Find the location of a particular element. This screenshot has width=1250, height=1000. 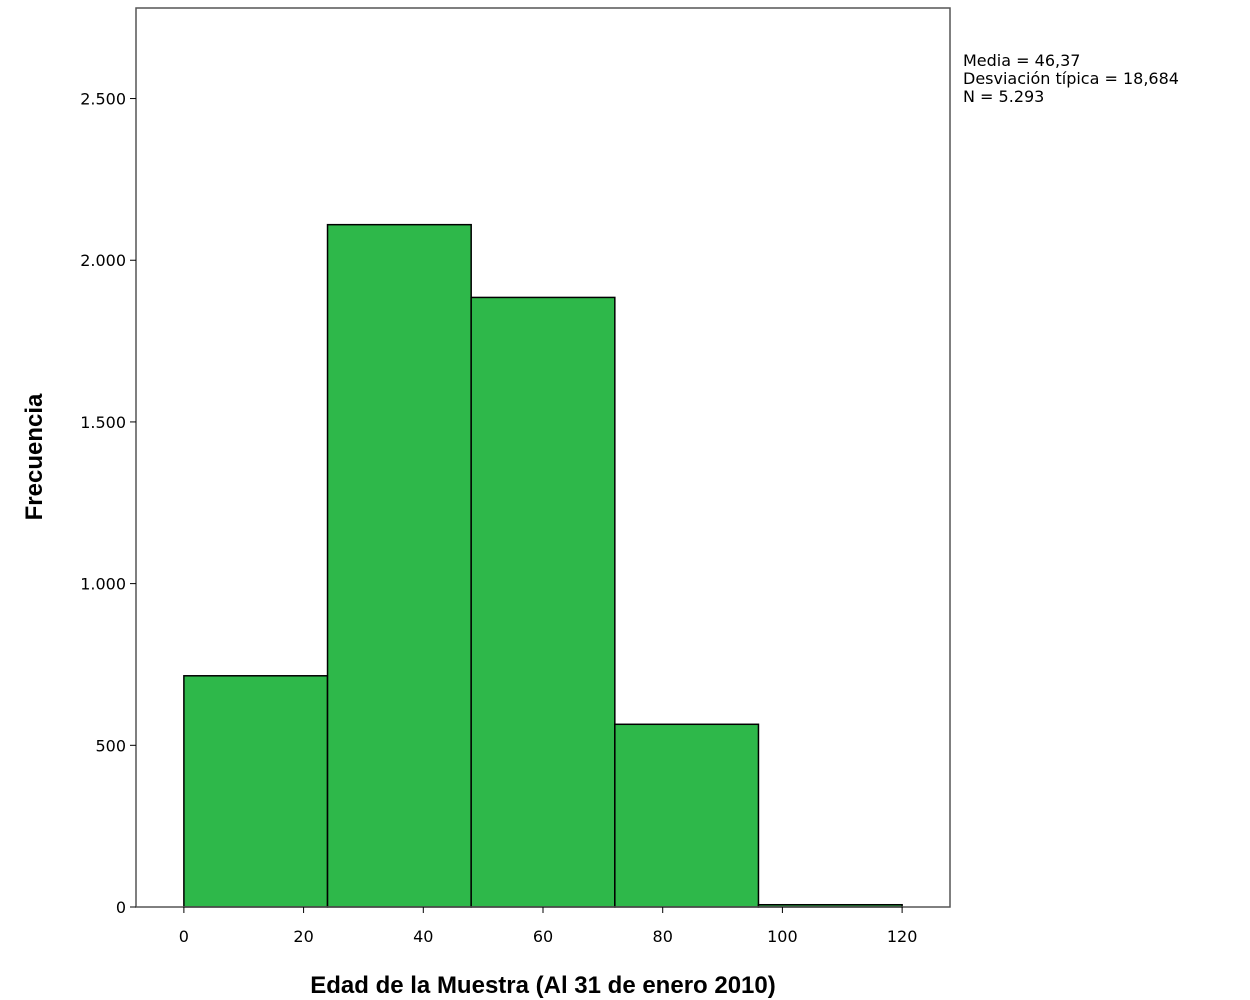

y-tick-label: 1.500 is located at coordinates (103, 422).